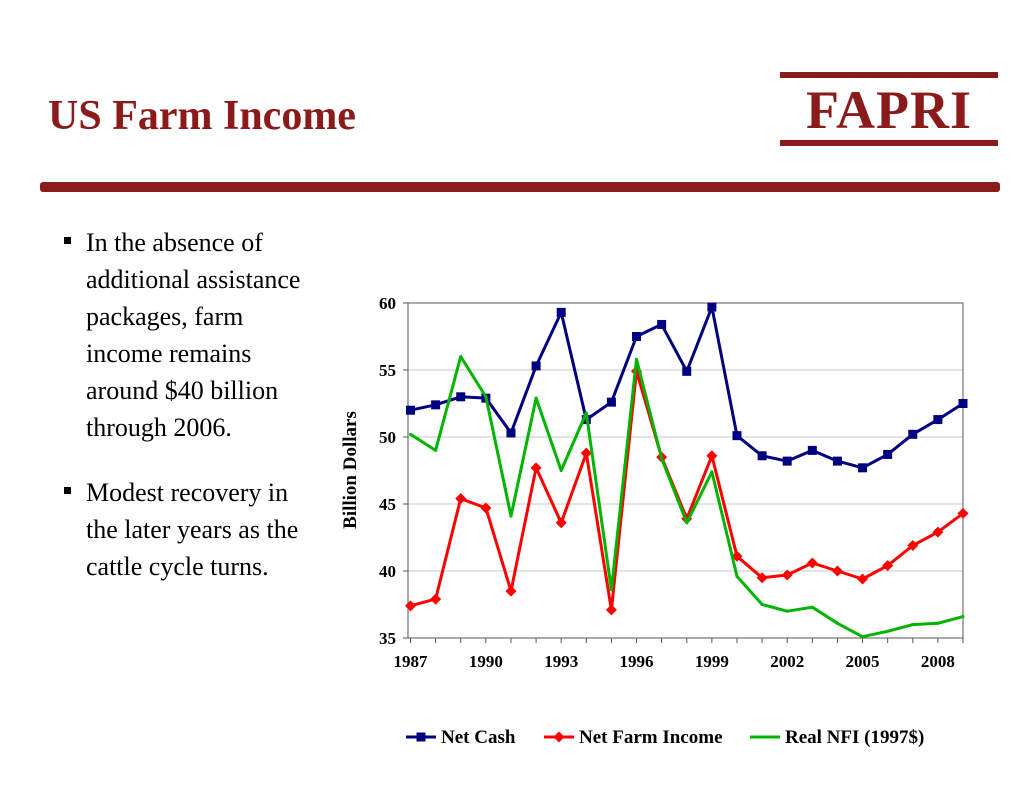  What do you see at coordinates (486, 661) in the screenshot?
I see `x-tick-label: 1990` at bounding box center [486, 661].